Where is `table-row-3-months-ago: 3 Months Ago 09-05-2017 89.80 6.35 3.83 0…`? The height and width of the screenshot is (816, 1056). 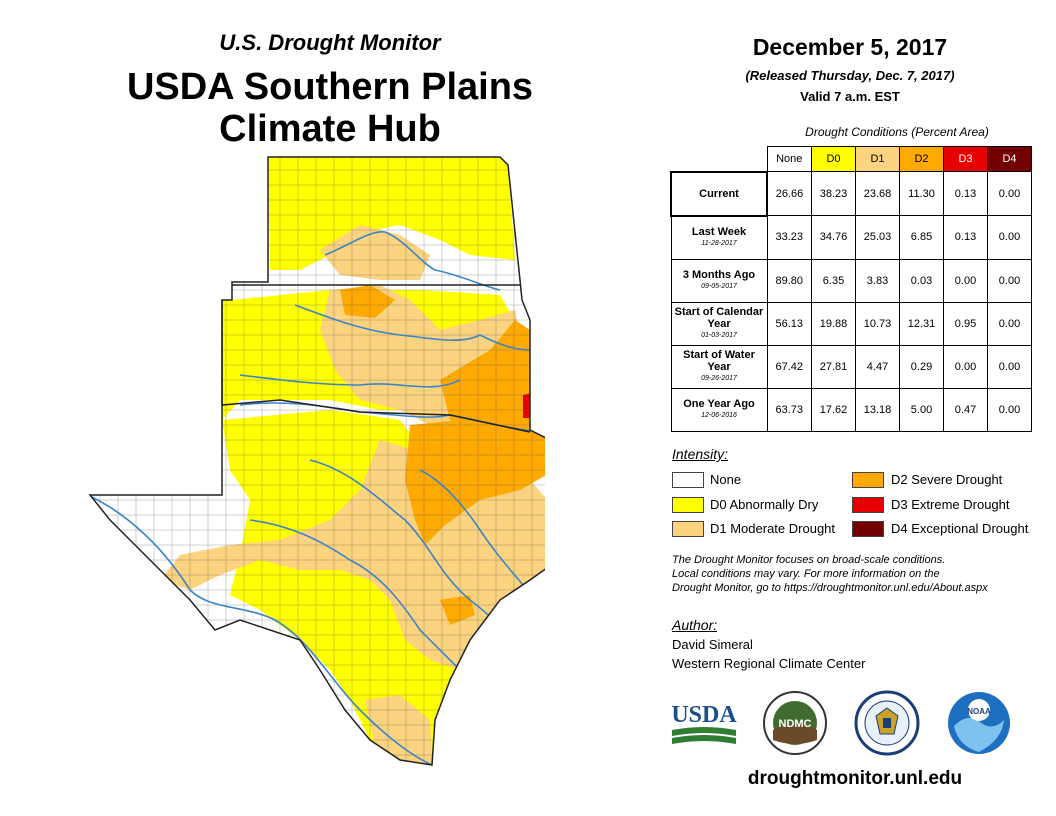
table-row-3-months-ago: 3 Months Ago 09-05-2017 89.80 6.35 3.83 0… is located at coordinates (851, 280).